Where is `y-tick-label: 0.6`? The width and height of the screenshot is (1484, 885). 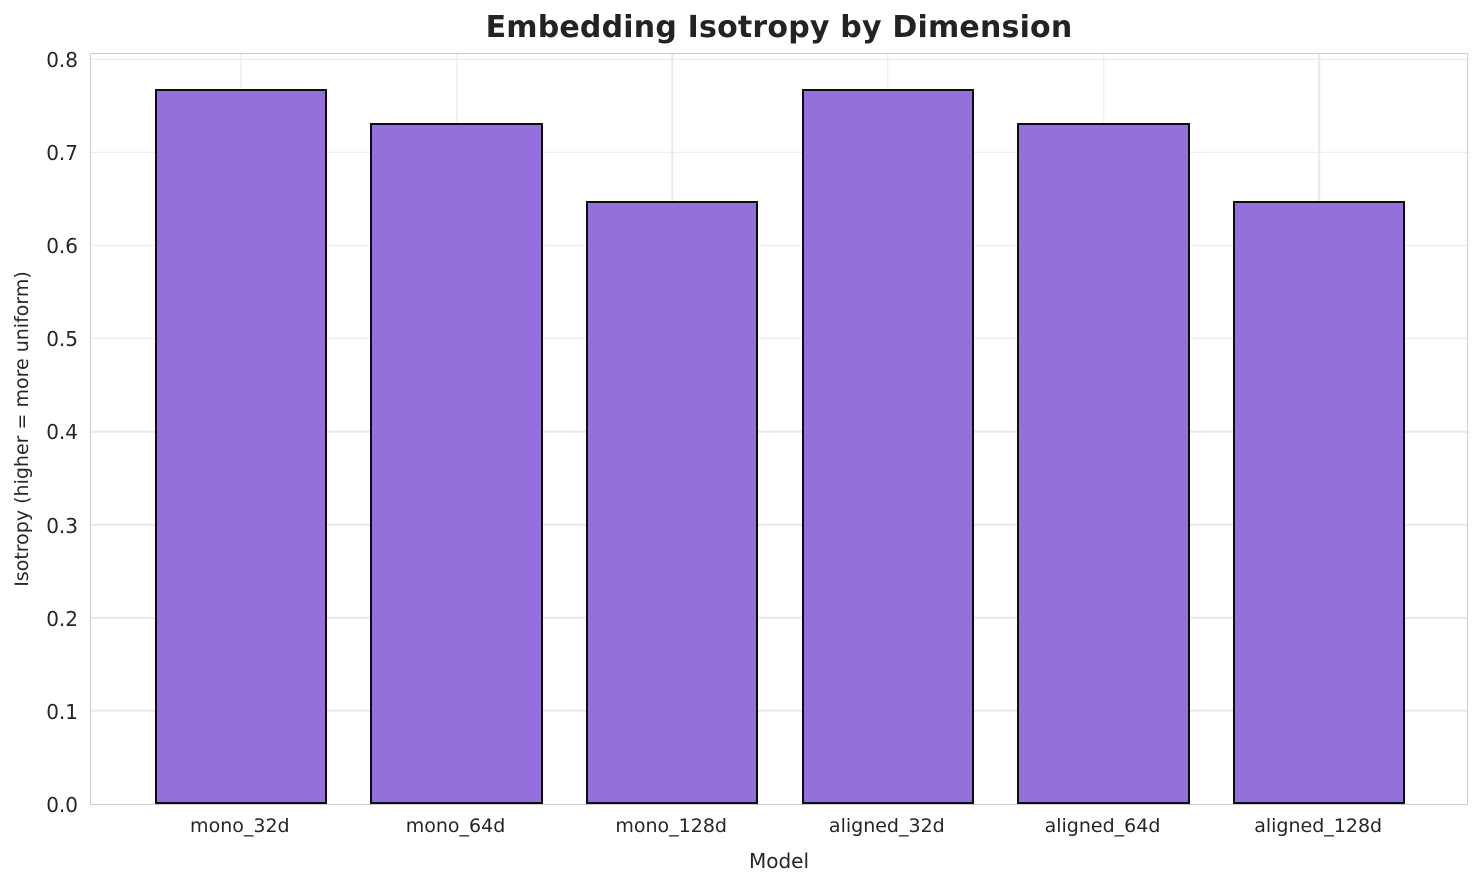 y-tick-label: 0.6 is located at coordinates (62, 246).